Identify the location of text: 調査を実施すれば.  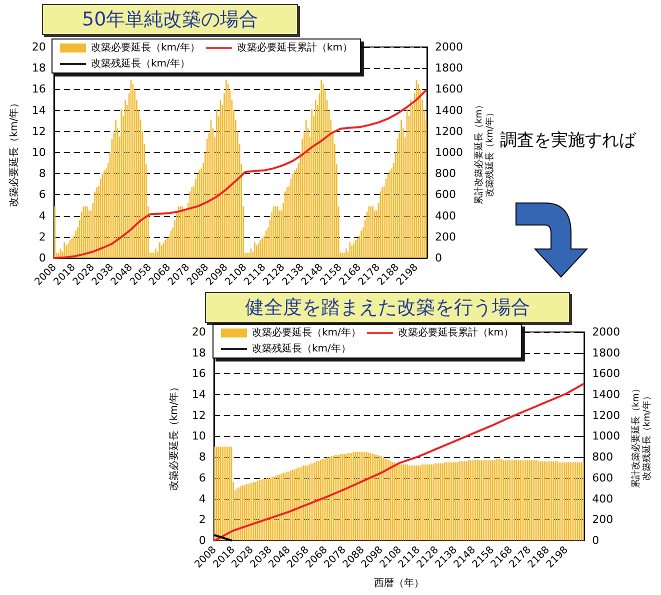
(568, 140).